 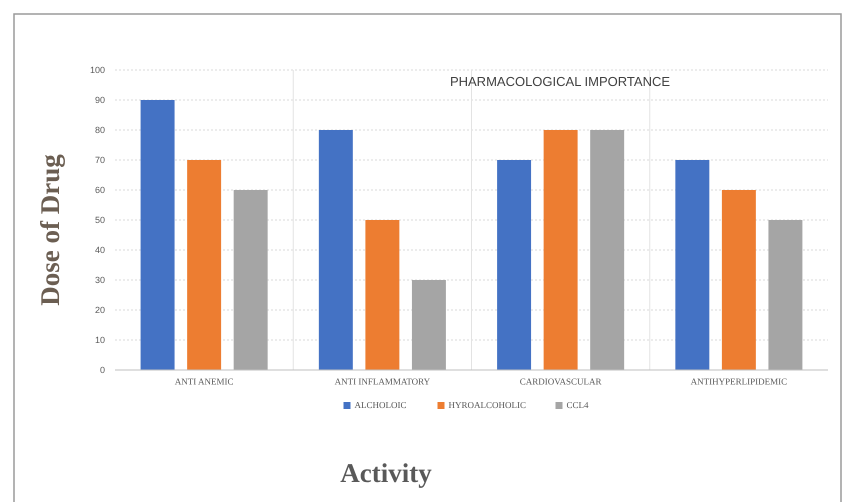 What do you see at coordinates (487, 405) in the screenshot?
I see `legend-label: HYROALCOHOLIC` at bounding box center [487, 405].